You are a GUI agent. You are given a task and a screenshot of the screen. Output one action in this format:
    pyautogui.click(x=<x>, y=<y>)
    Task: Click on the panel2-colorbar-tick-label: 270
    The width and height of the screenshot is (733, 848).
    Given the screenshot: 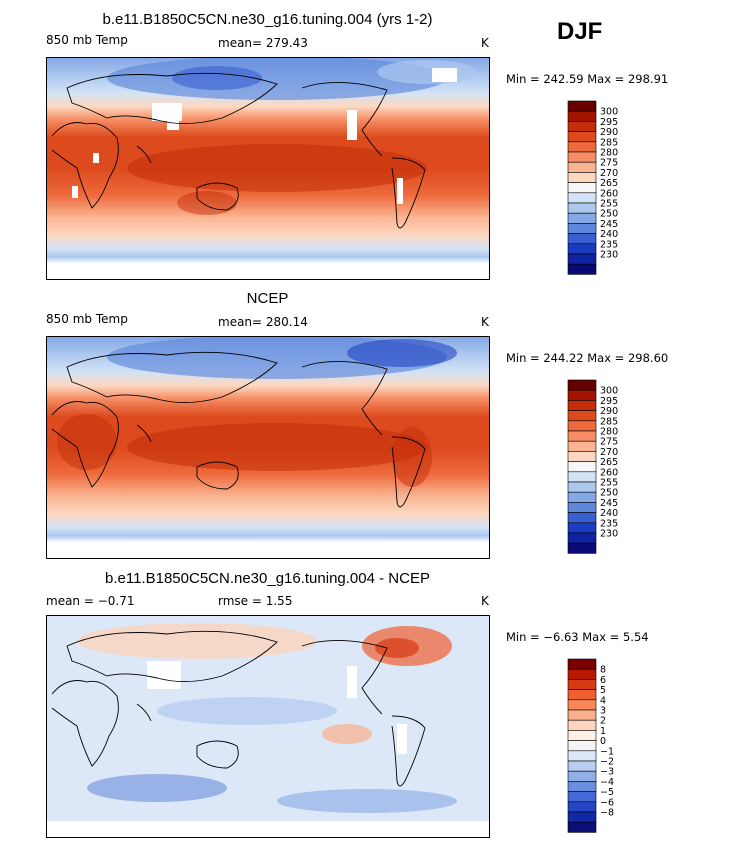 What is the action you would take?
    pyautogui.click(x=609, y=452)
    